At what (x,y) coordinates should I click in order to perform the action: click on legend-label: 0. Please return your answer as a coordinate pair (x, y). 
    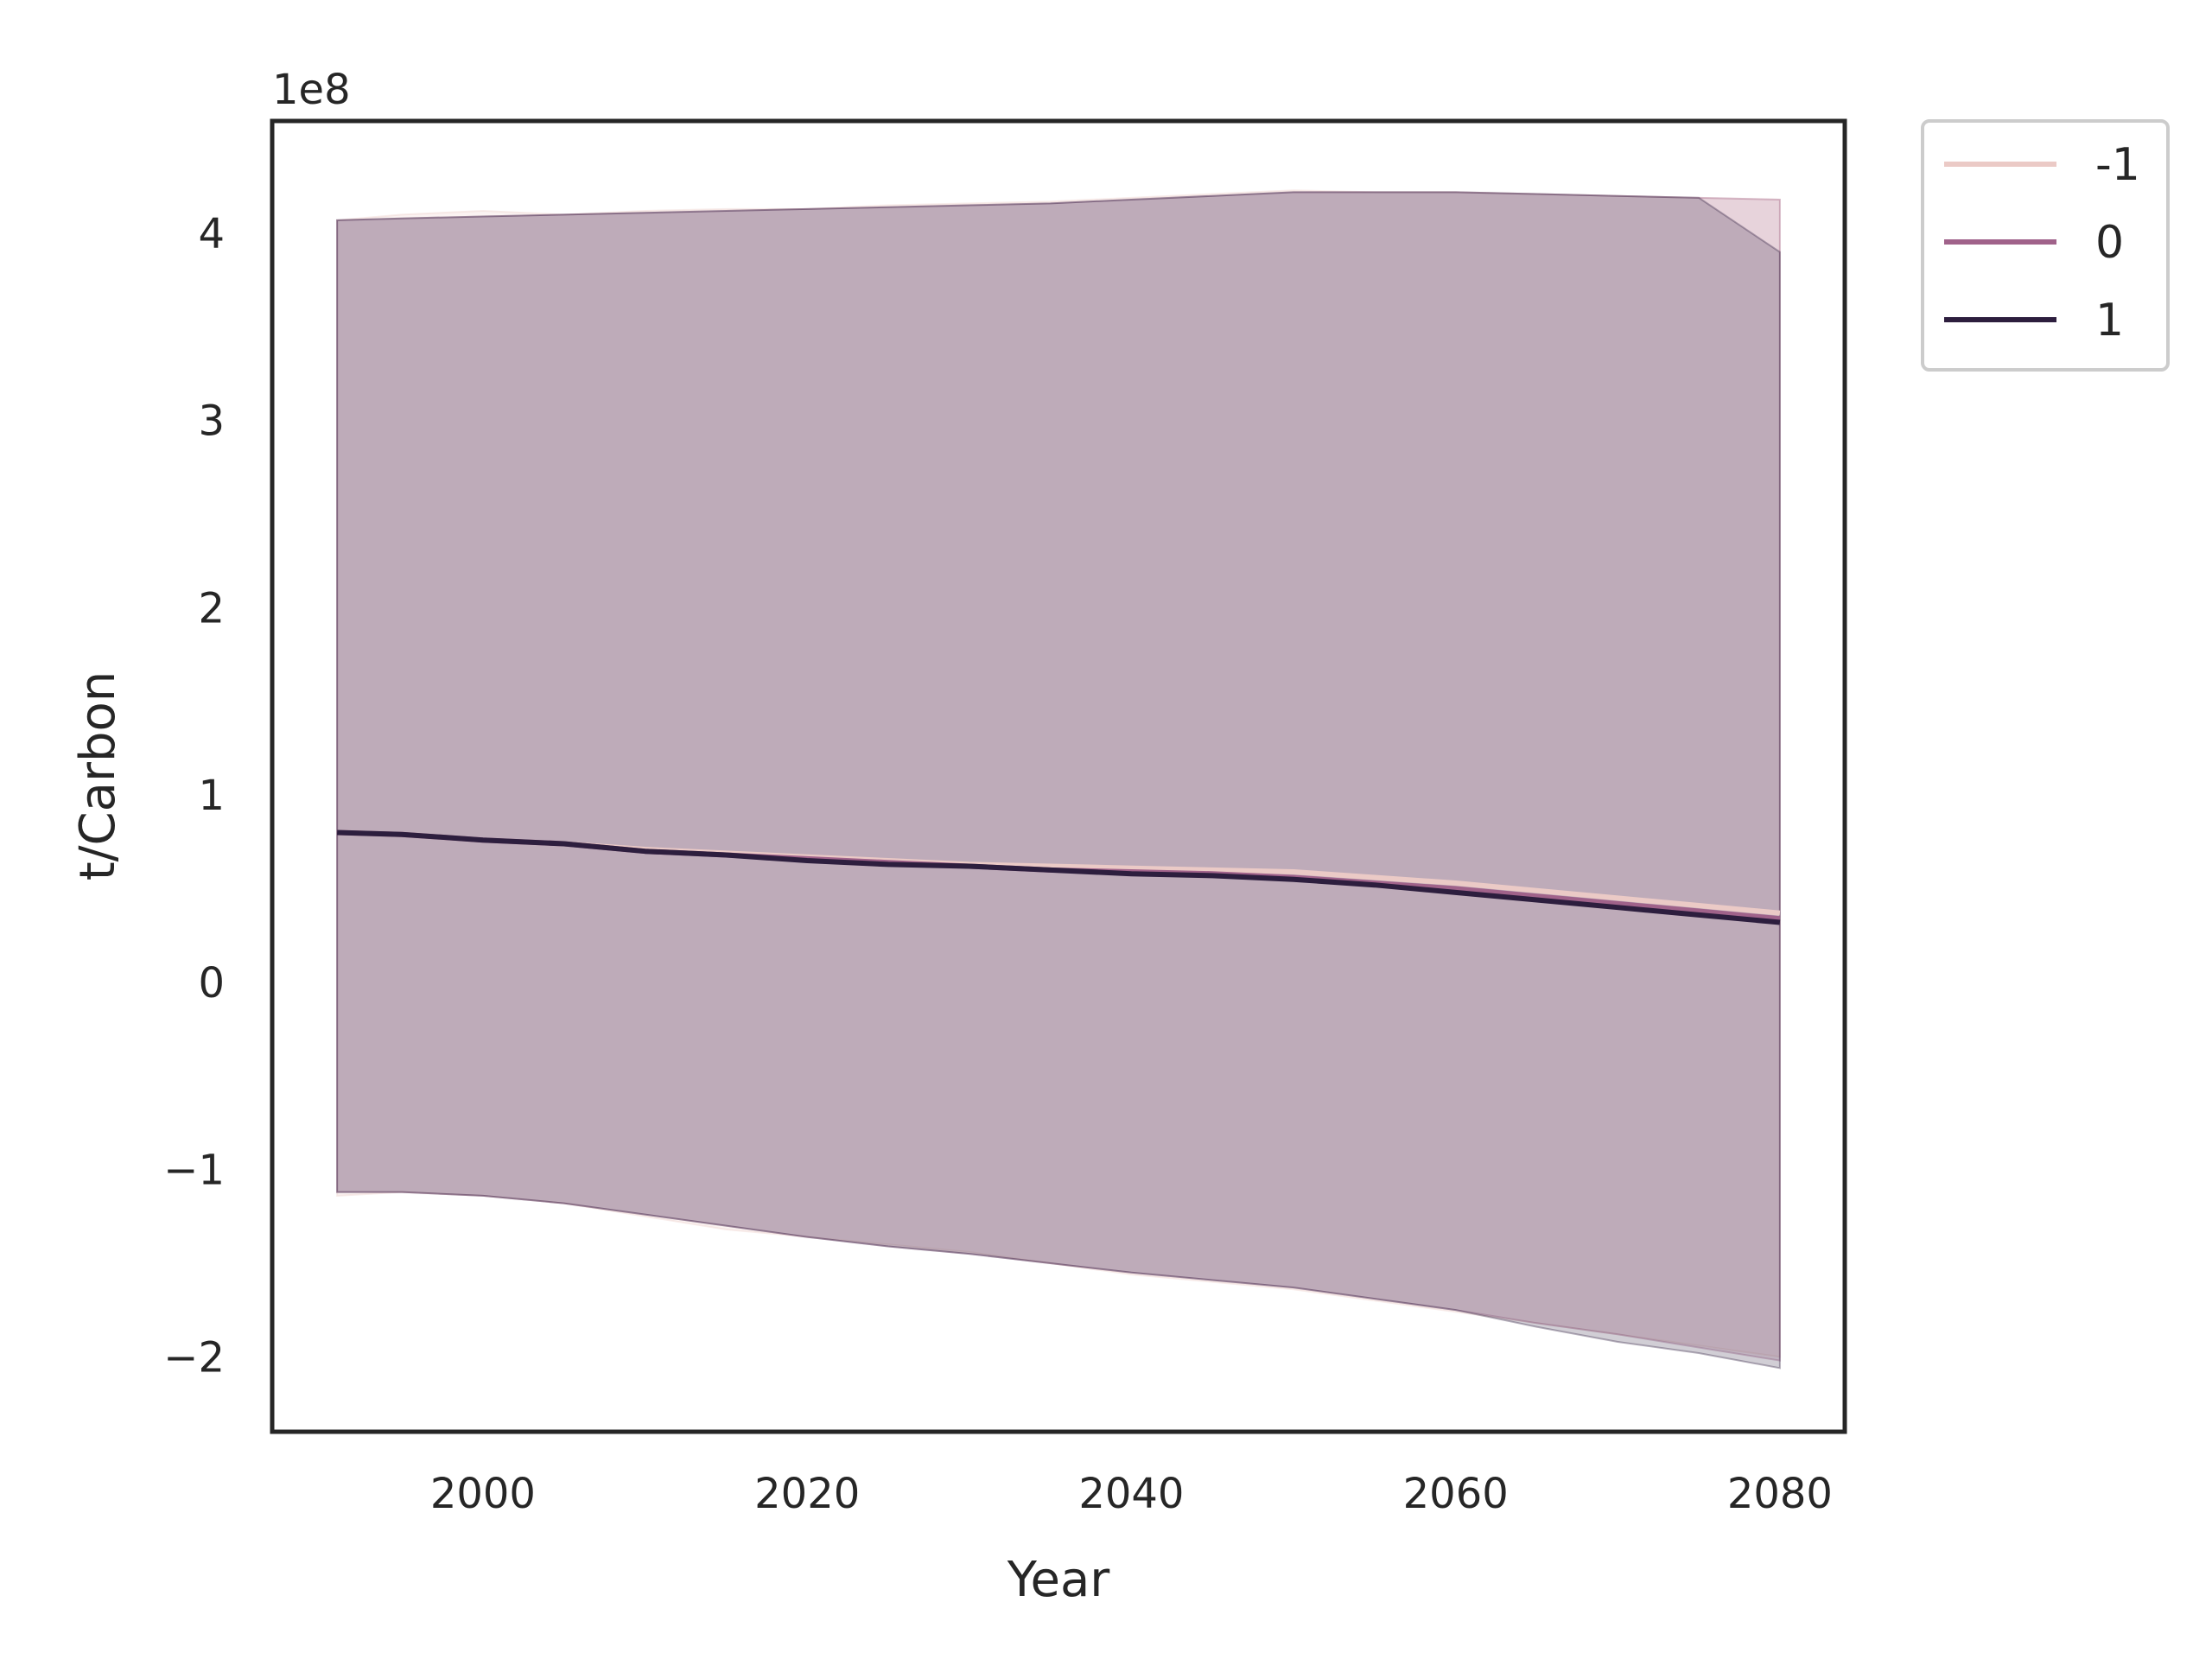
    Looking at the image, I should click on (2109, 243).